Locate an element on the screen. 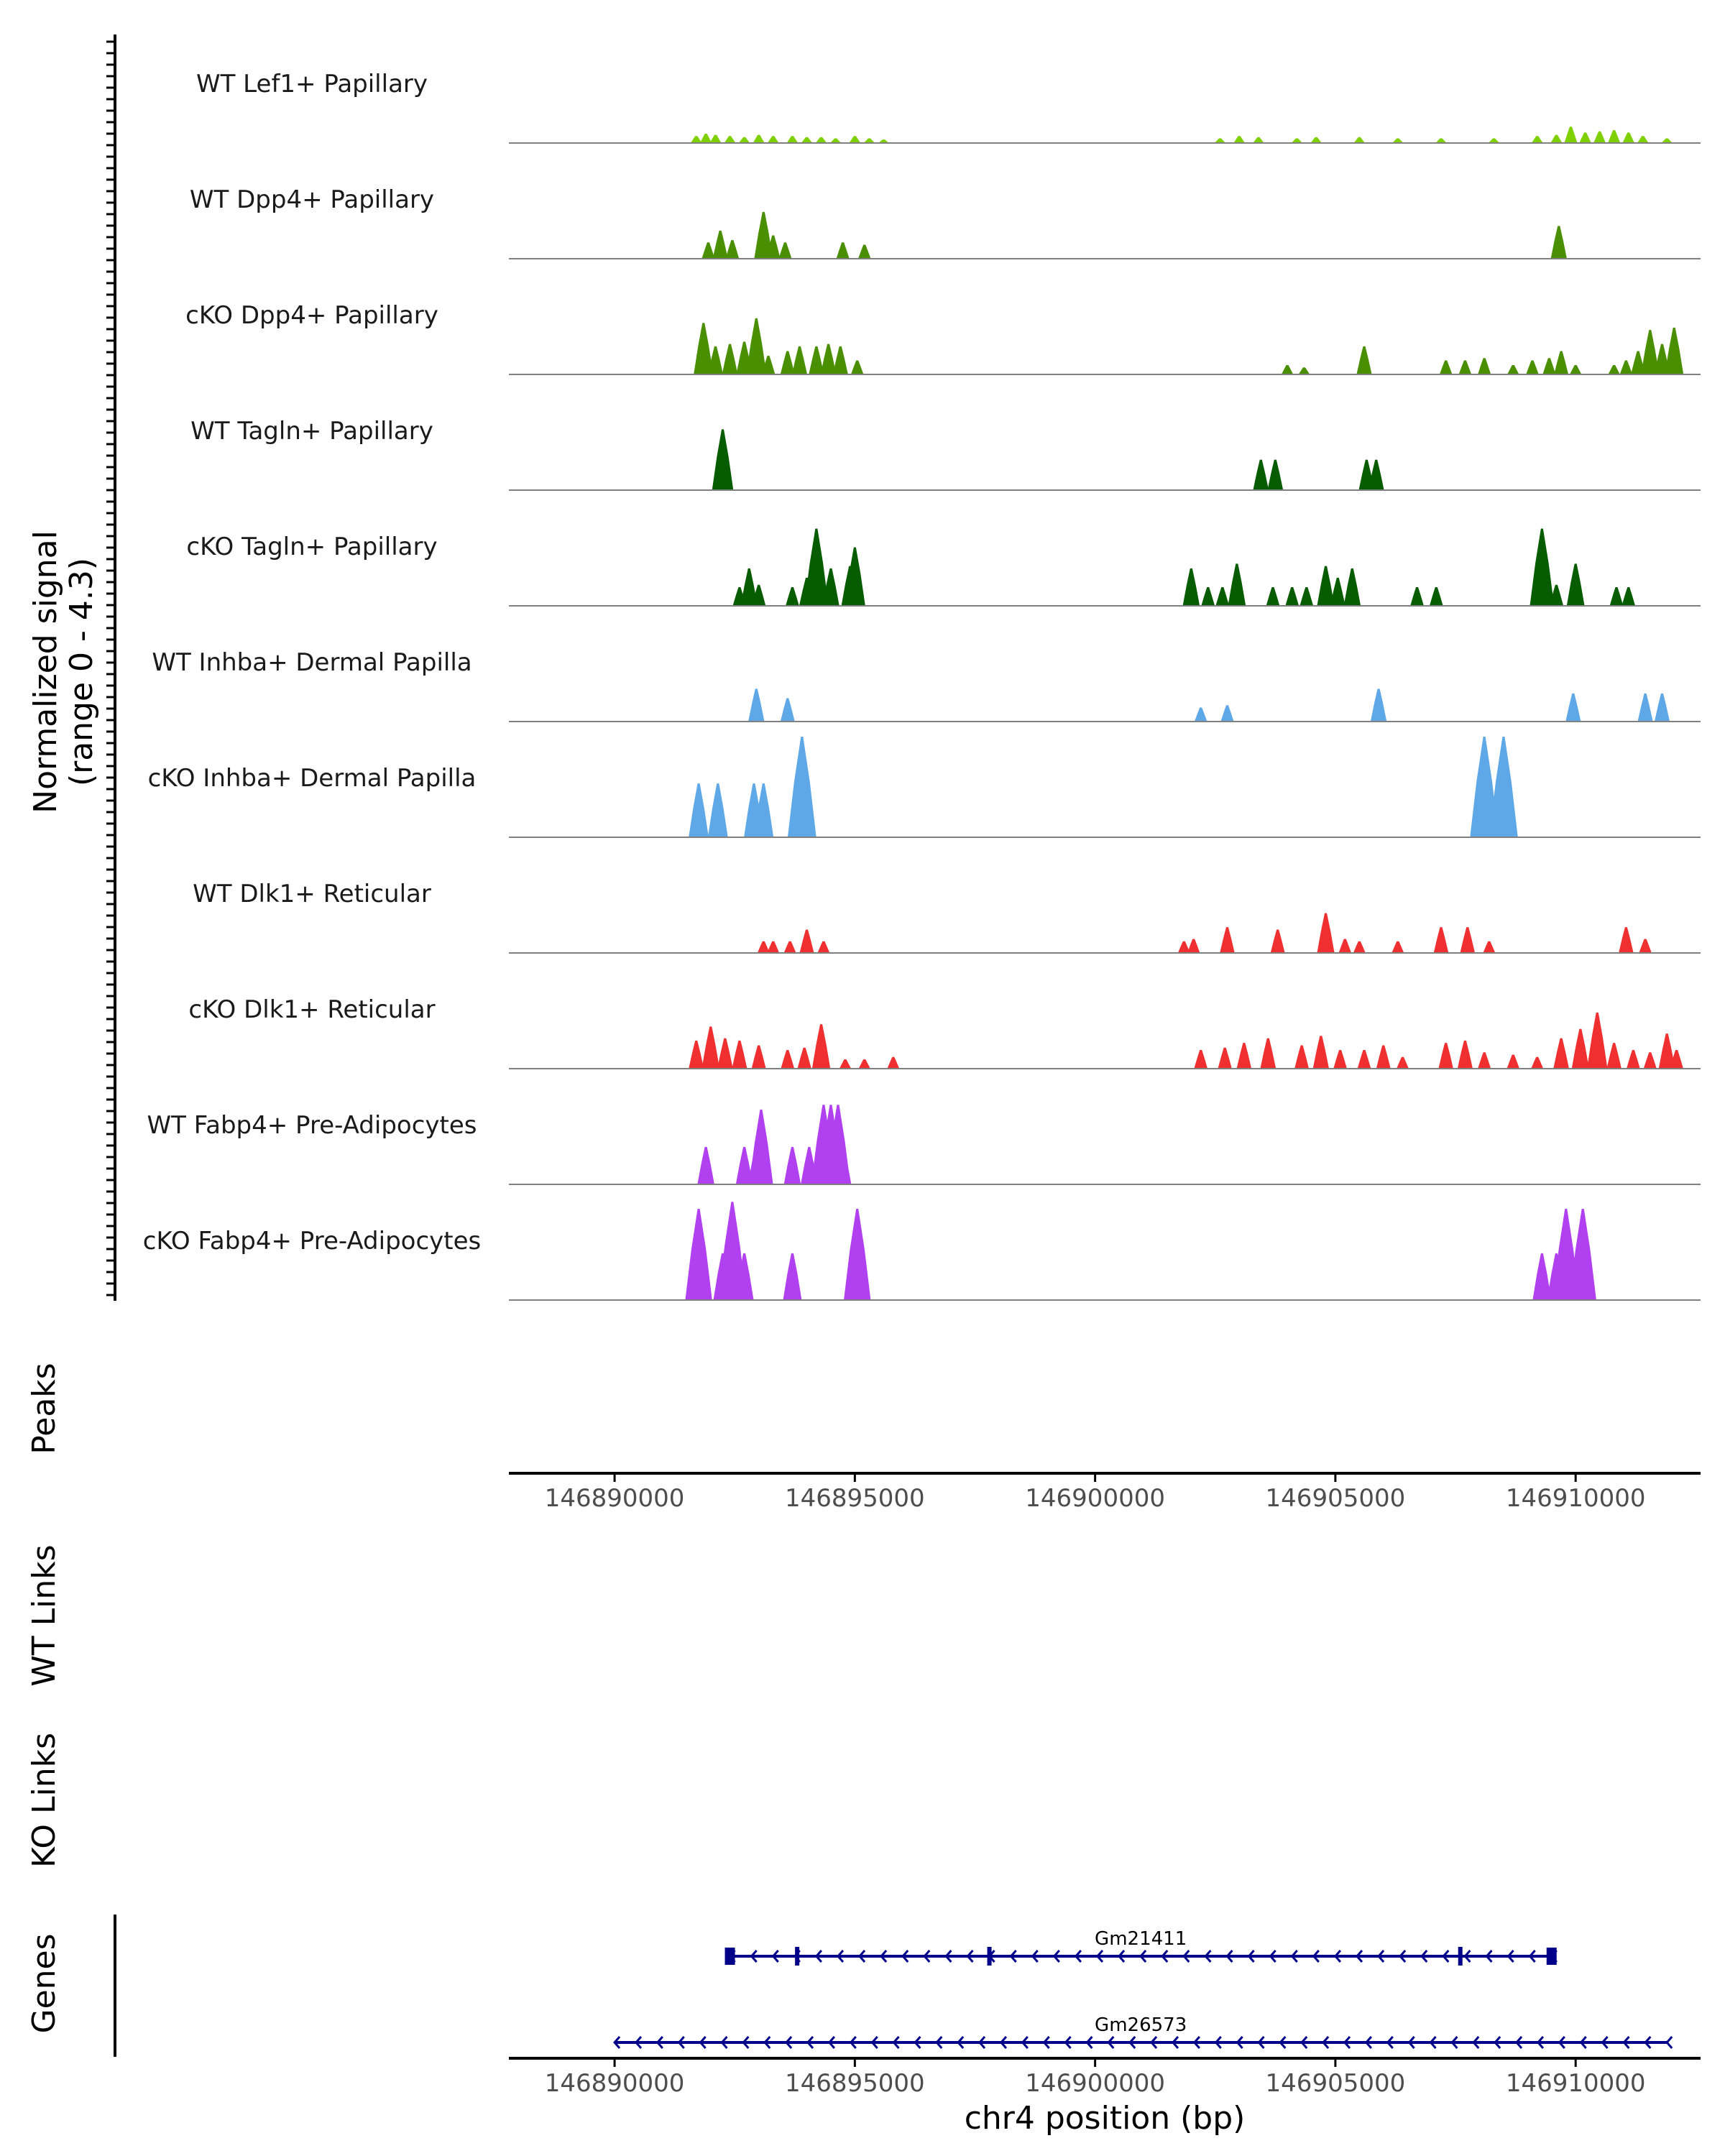  track-label: cKO Fabp4+ Pre-Adipocytes is located at coordinates (312, 1241).